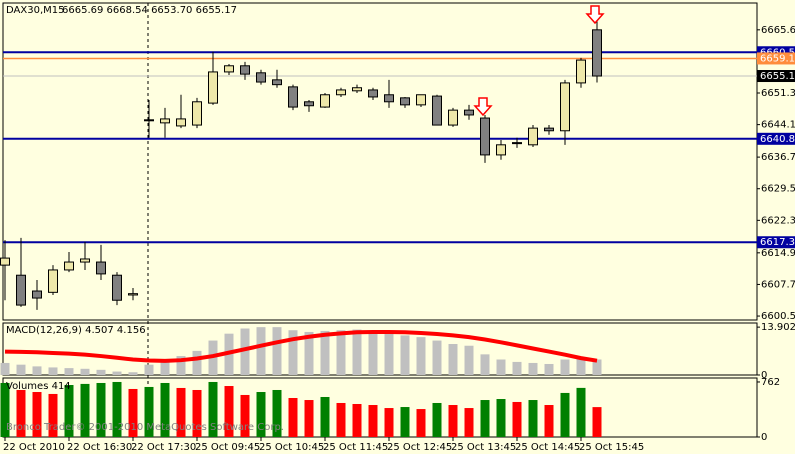 Image resolution: width=795 pixels, height=454 pixels. I want to click on macd-label: MACD(12,26,9) 4.507 4.156, so click(76, 330).